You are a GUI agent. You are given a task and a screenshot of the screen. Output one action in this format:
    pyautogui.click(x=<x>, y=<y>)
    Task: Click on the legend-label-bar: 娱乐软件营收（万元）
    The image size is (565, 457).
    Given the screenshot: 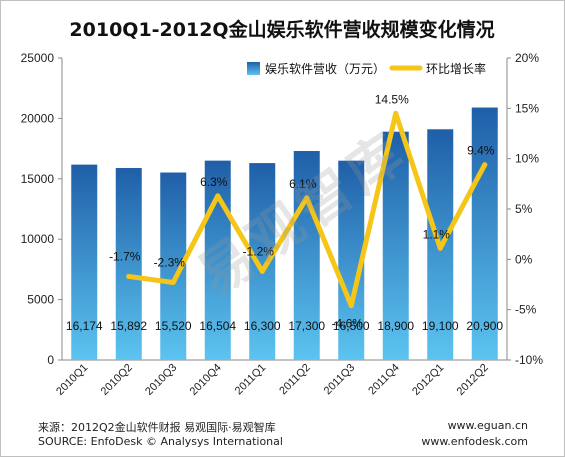 What is the action you would take?
    pyautogui.click(x=325, y=69)
    